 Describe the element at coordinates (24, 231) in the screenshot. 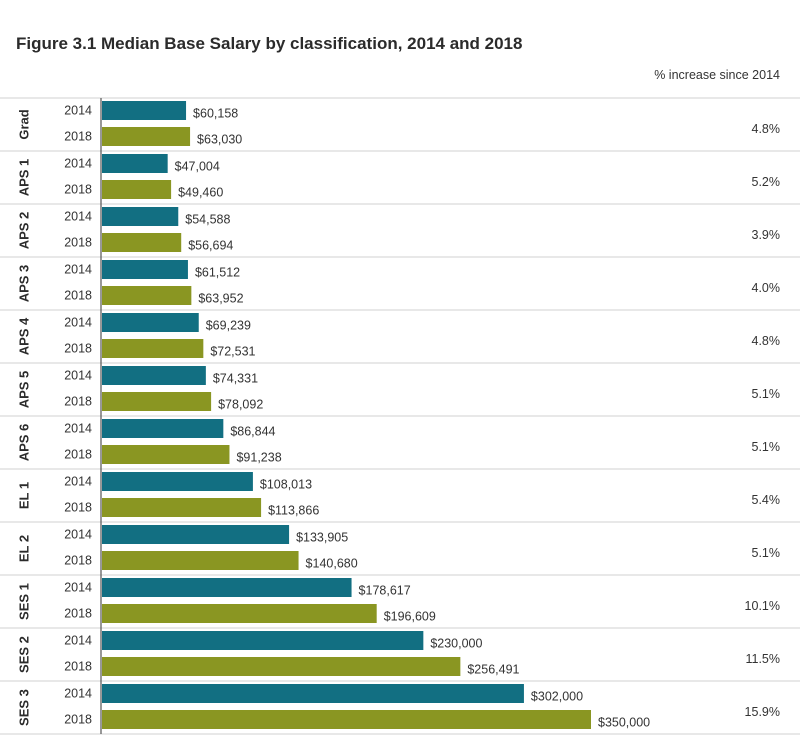

I see `category-label: APS 2` at that location.